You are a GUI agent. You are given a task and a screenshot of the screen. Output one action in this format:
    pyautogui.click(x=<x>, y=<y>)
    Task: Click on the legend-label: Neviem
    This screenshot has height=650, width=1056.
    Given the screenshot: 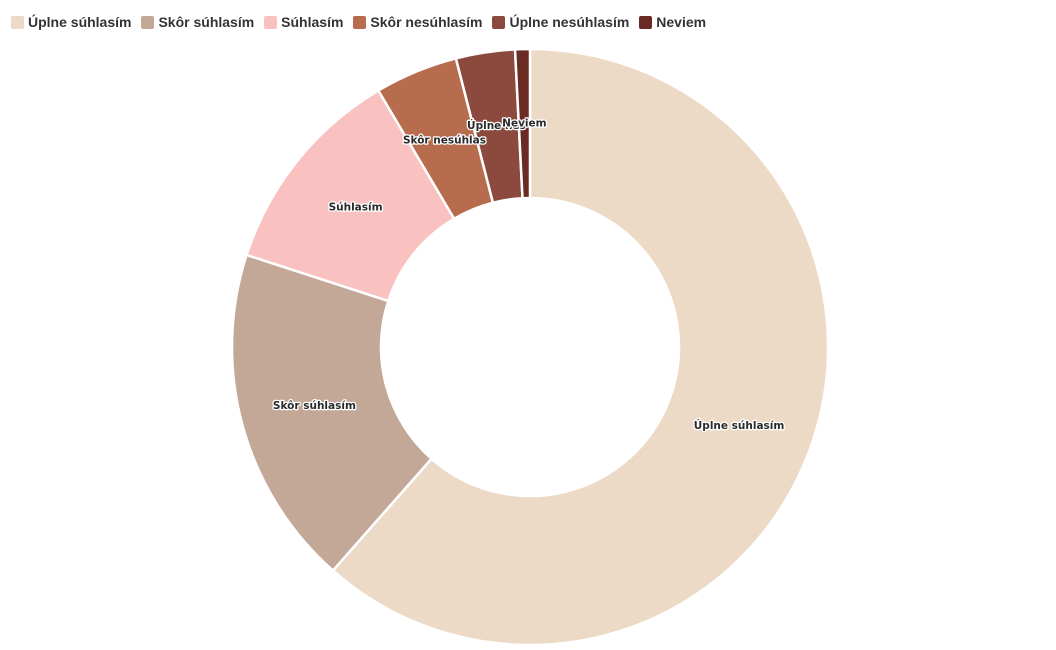 What is the action you would take?
    pyautogui.click(x=681, y=22)
    